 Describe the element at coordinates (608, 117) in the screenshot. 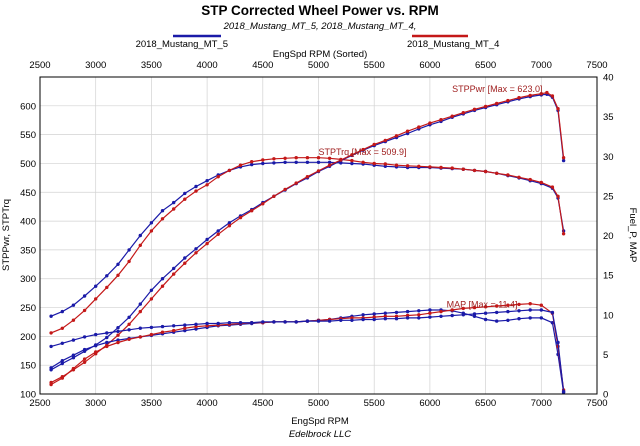

I see `y-right-tick-label: 35` at that location.